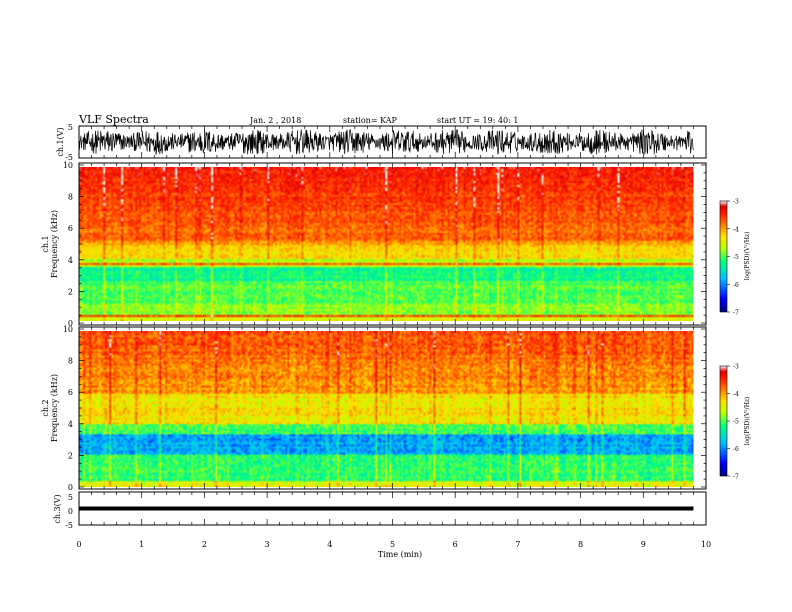 This screenshot has width=792, height=612. I want to click on ch1-colorbar-label: log(PSD)(V²/Hz), so click(747, 256).